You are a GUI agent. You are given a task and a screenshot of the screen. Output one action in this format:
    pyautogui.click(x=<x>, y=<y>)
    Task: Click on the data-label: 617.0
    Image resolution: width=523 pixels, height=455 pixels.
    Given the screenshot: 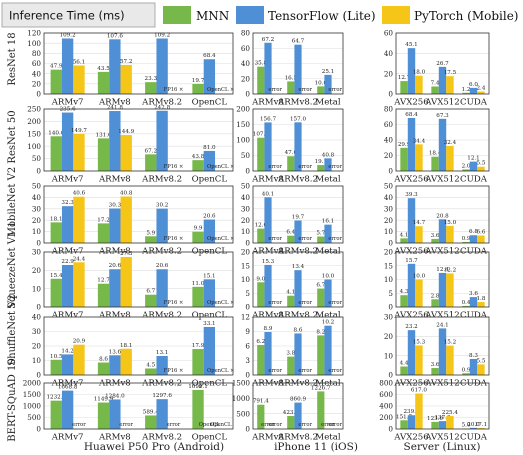 What is the action you would take?
    pyautogui.click(x=419, y=391)
    